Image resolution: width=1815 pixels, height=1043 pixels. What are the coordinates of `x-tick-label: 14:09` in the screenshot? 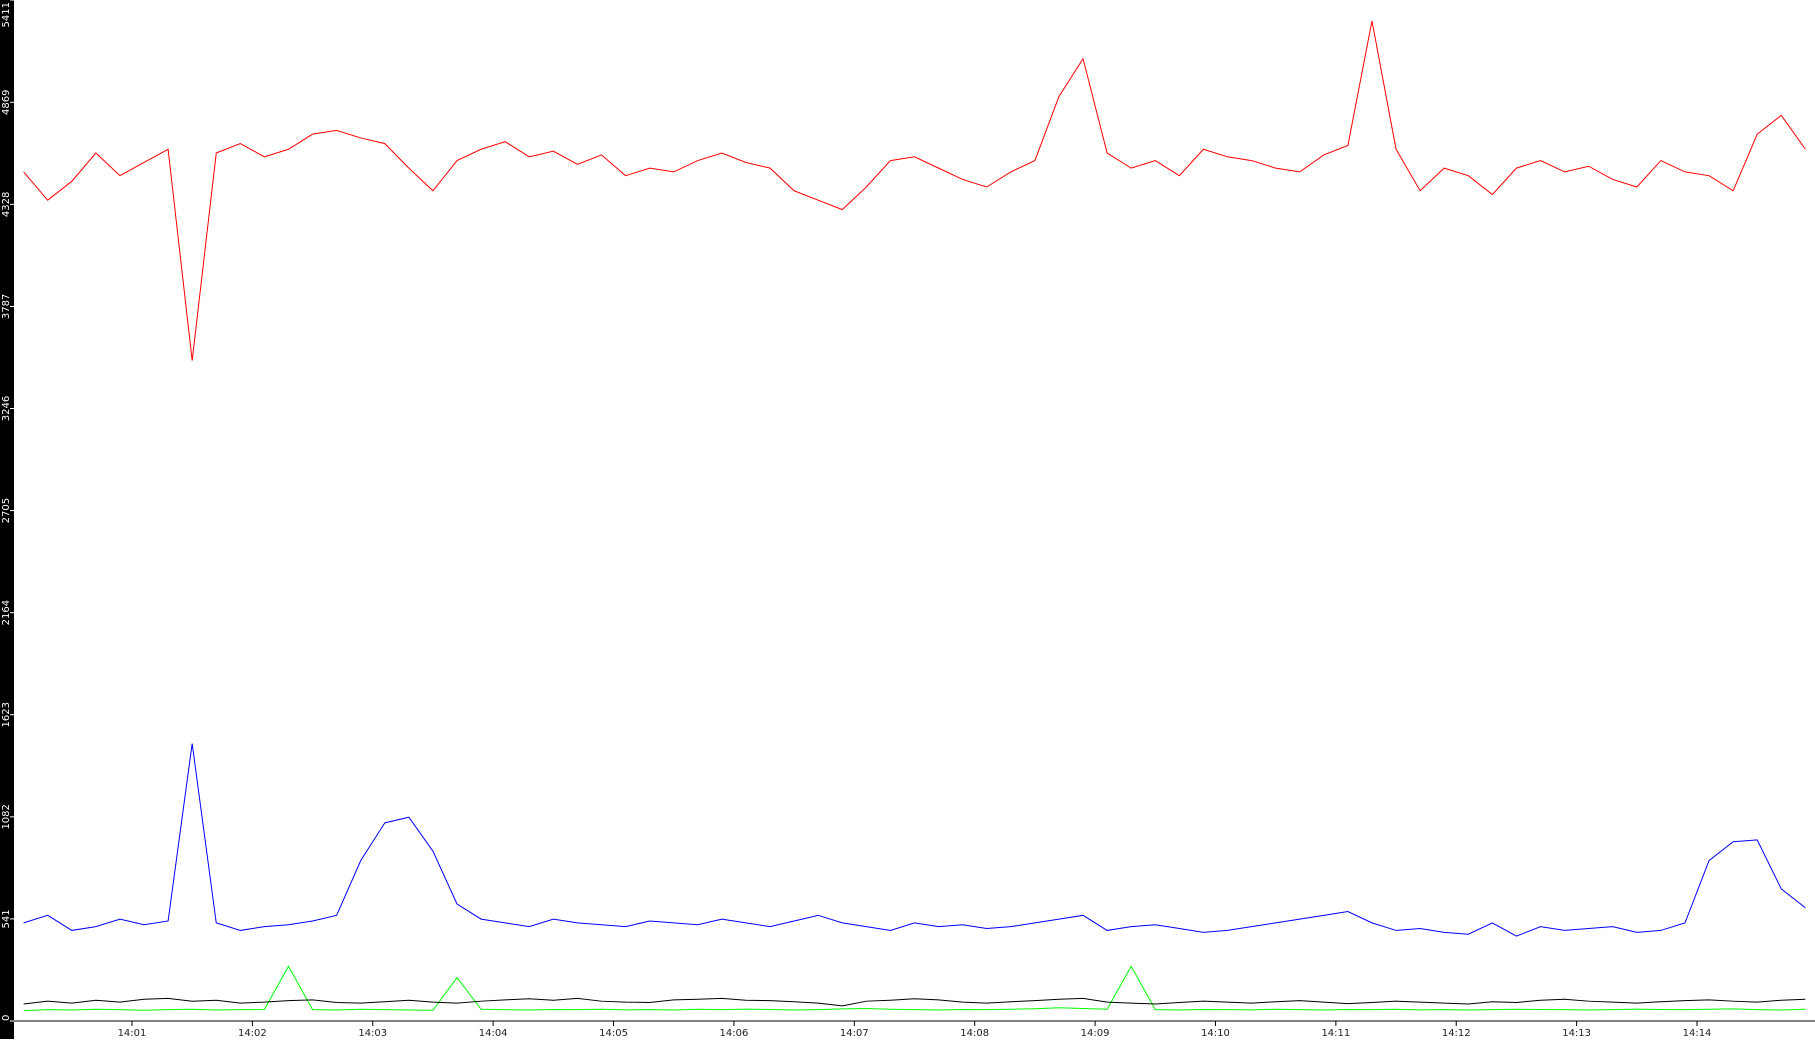 It's located at (1095, 1033).